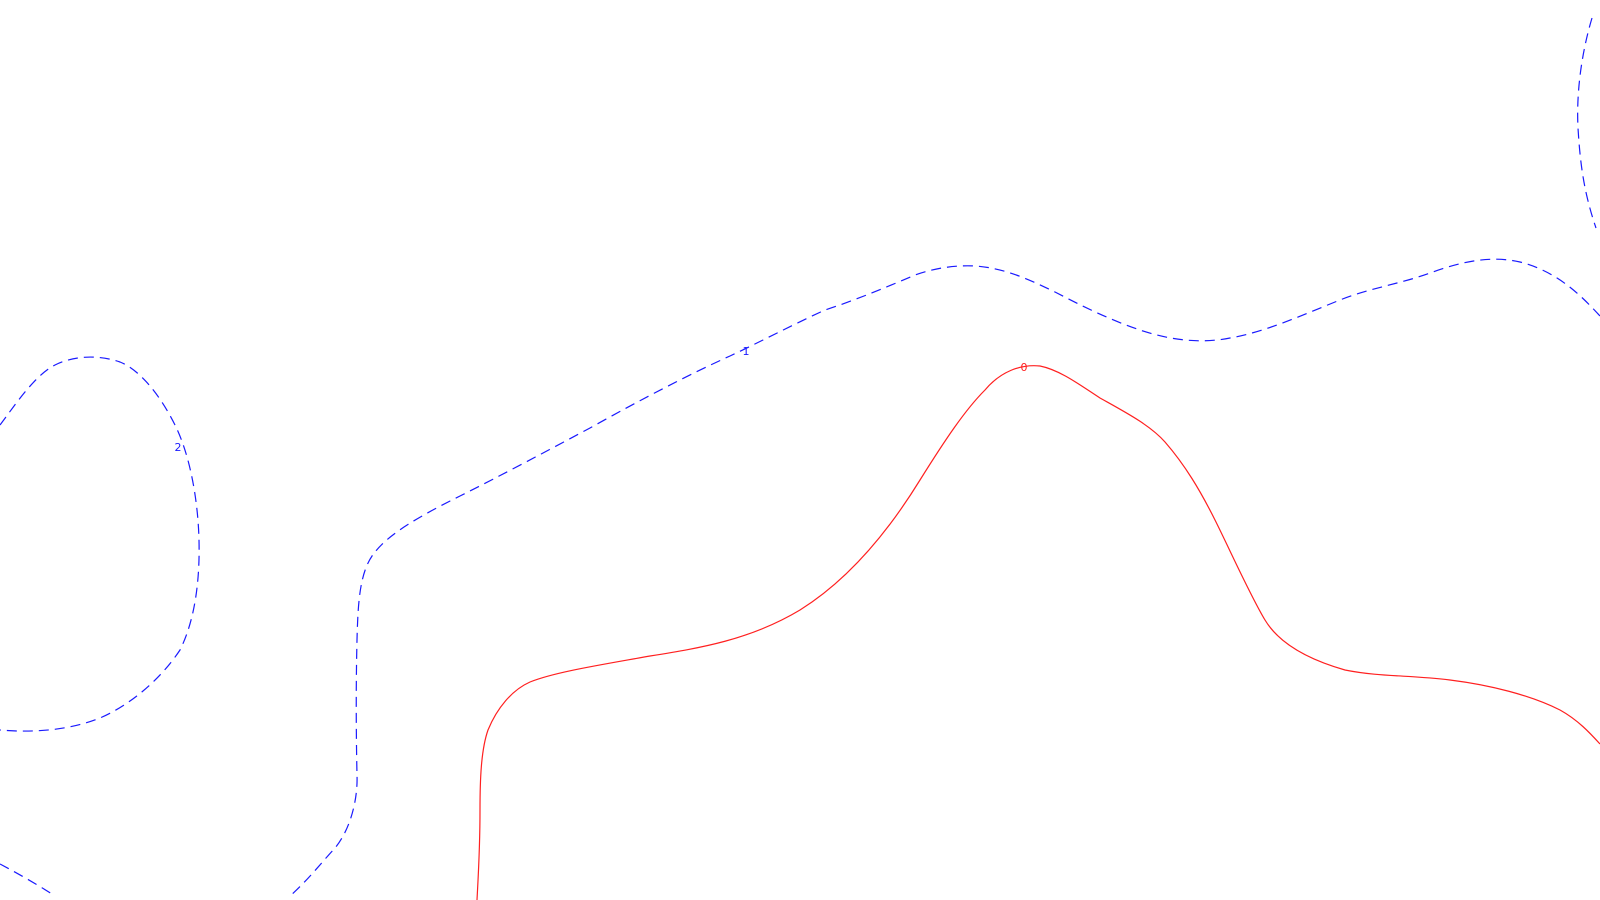 This screenshot has height=900, width=1600. Describe the element at coordinates (1587, 123) in the screenshot. I see `contour-line-right-edge` at that location.